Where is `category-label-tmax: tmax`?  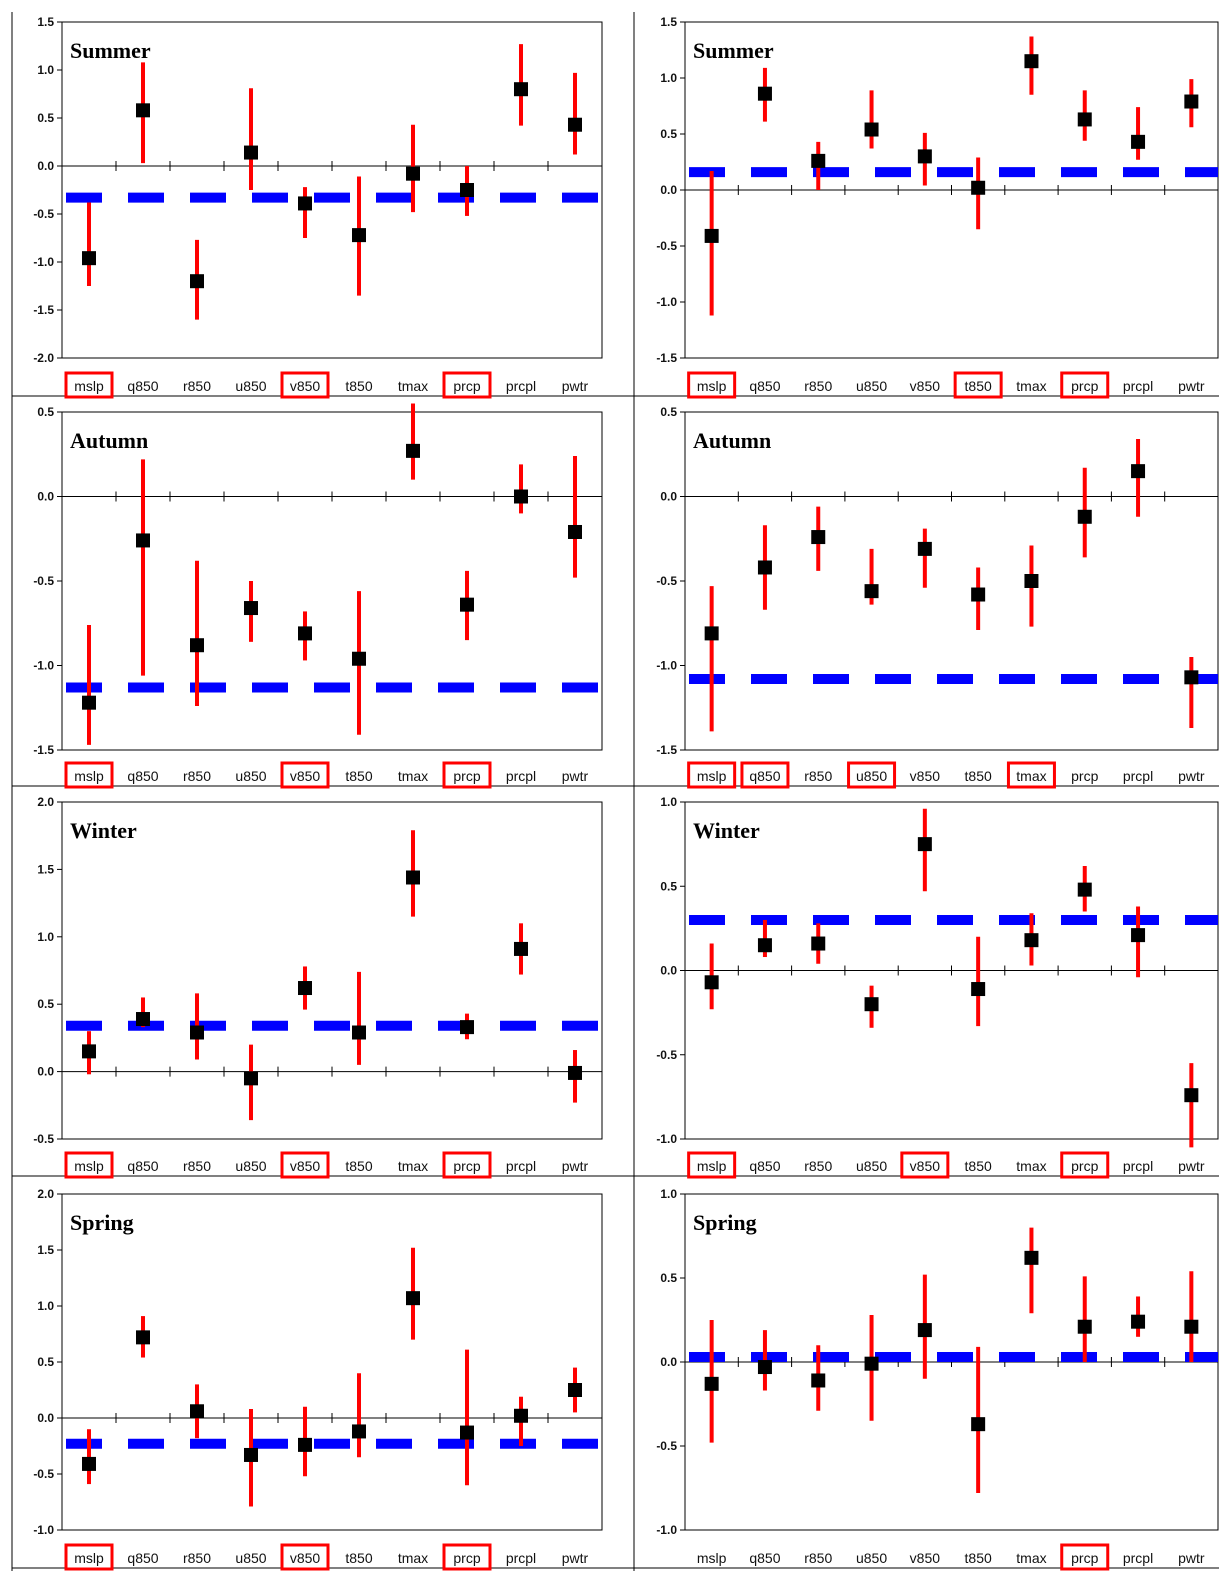
category-label-tmax: tmax is located at coordinates (413, 1558).